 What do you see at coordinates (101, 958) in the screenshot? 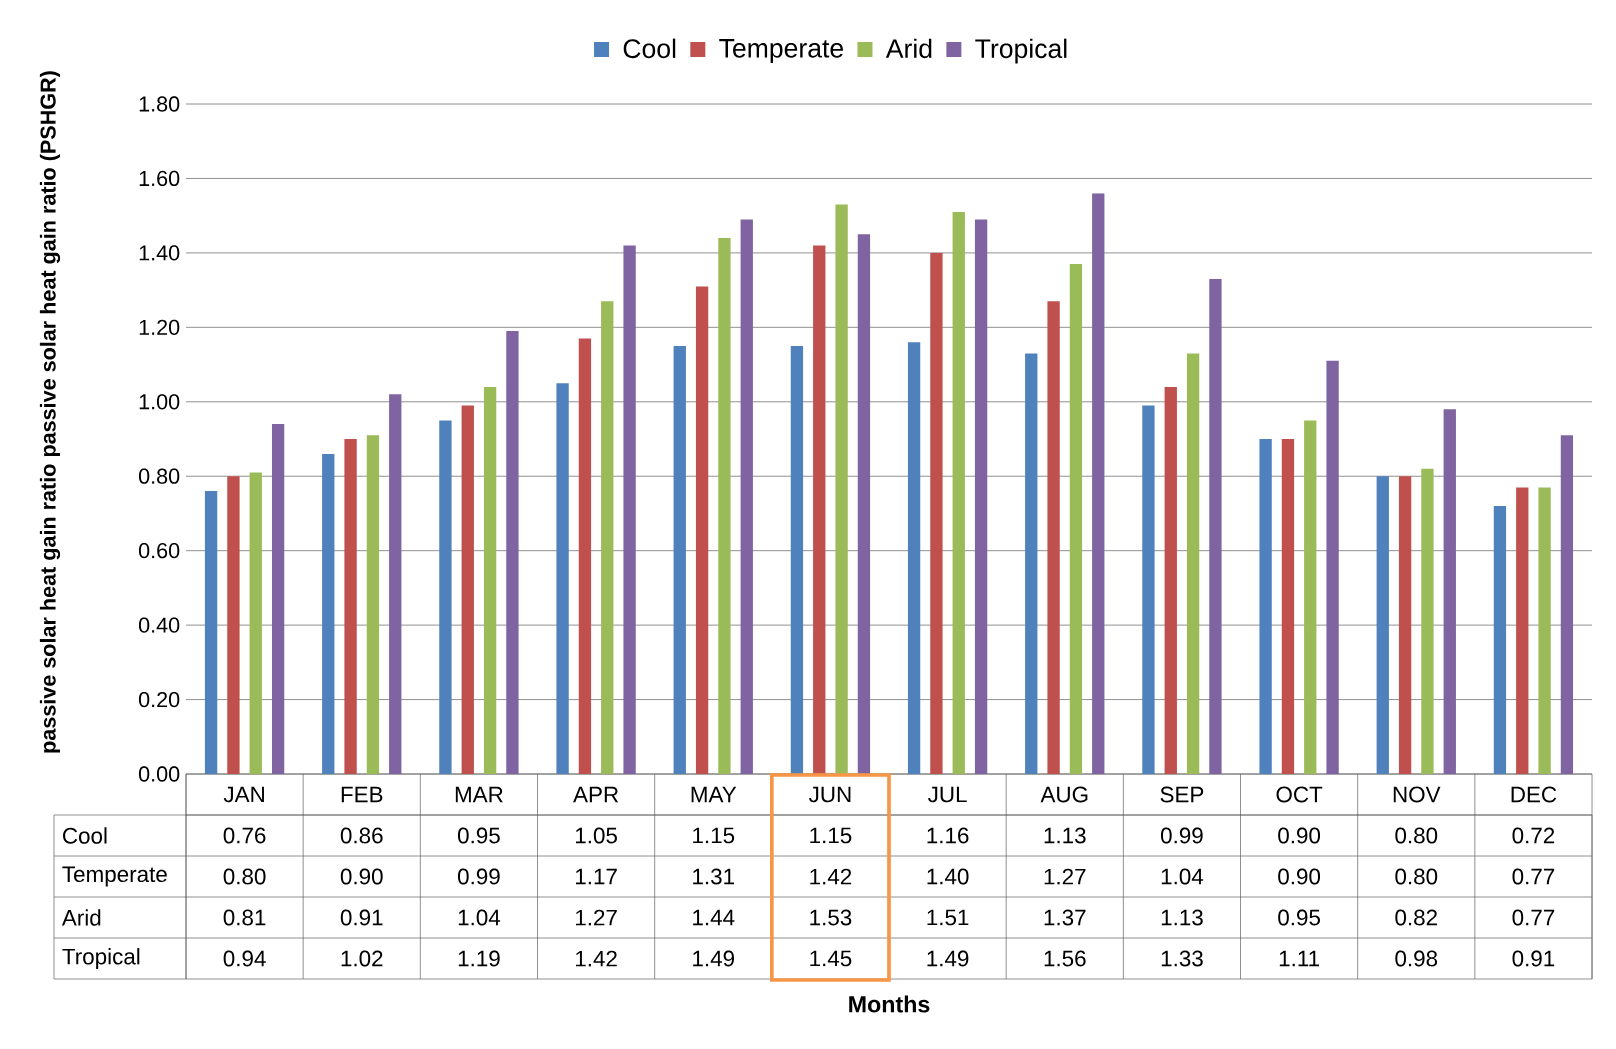
I see `text: Tropical` at bounding box center [101, 958].